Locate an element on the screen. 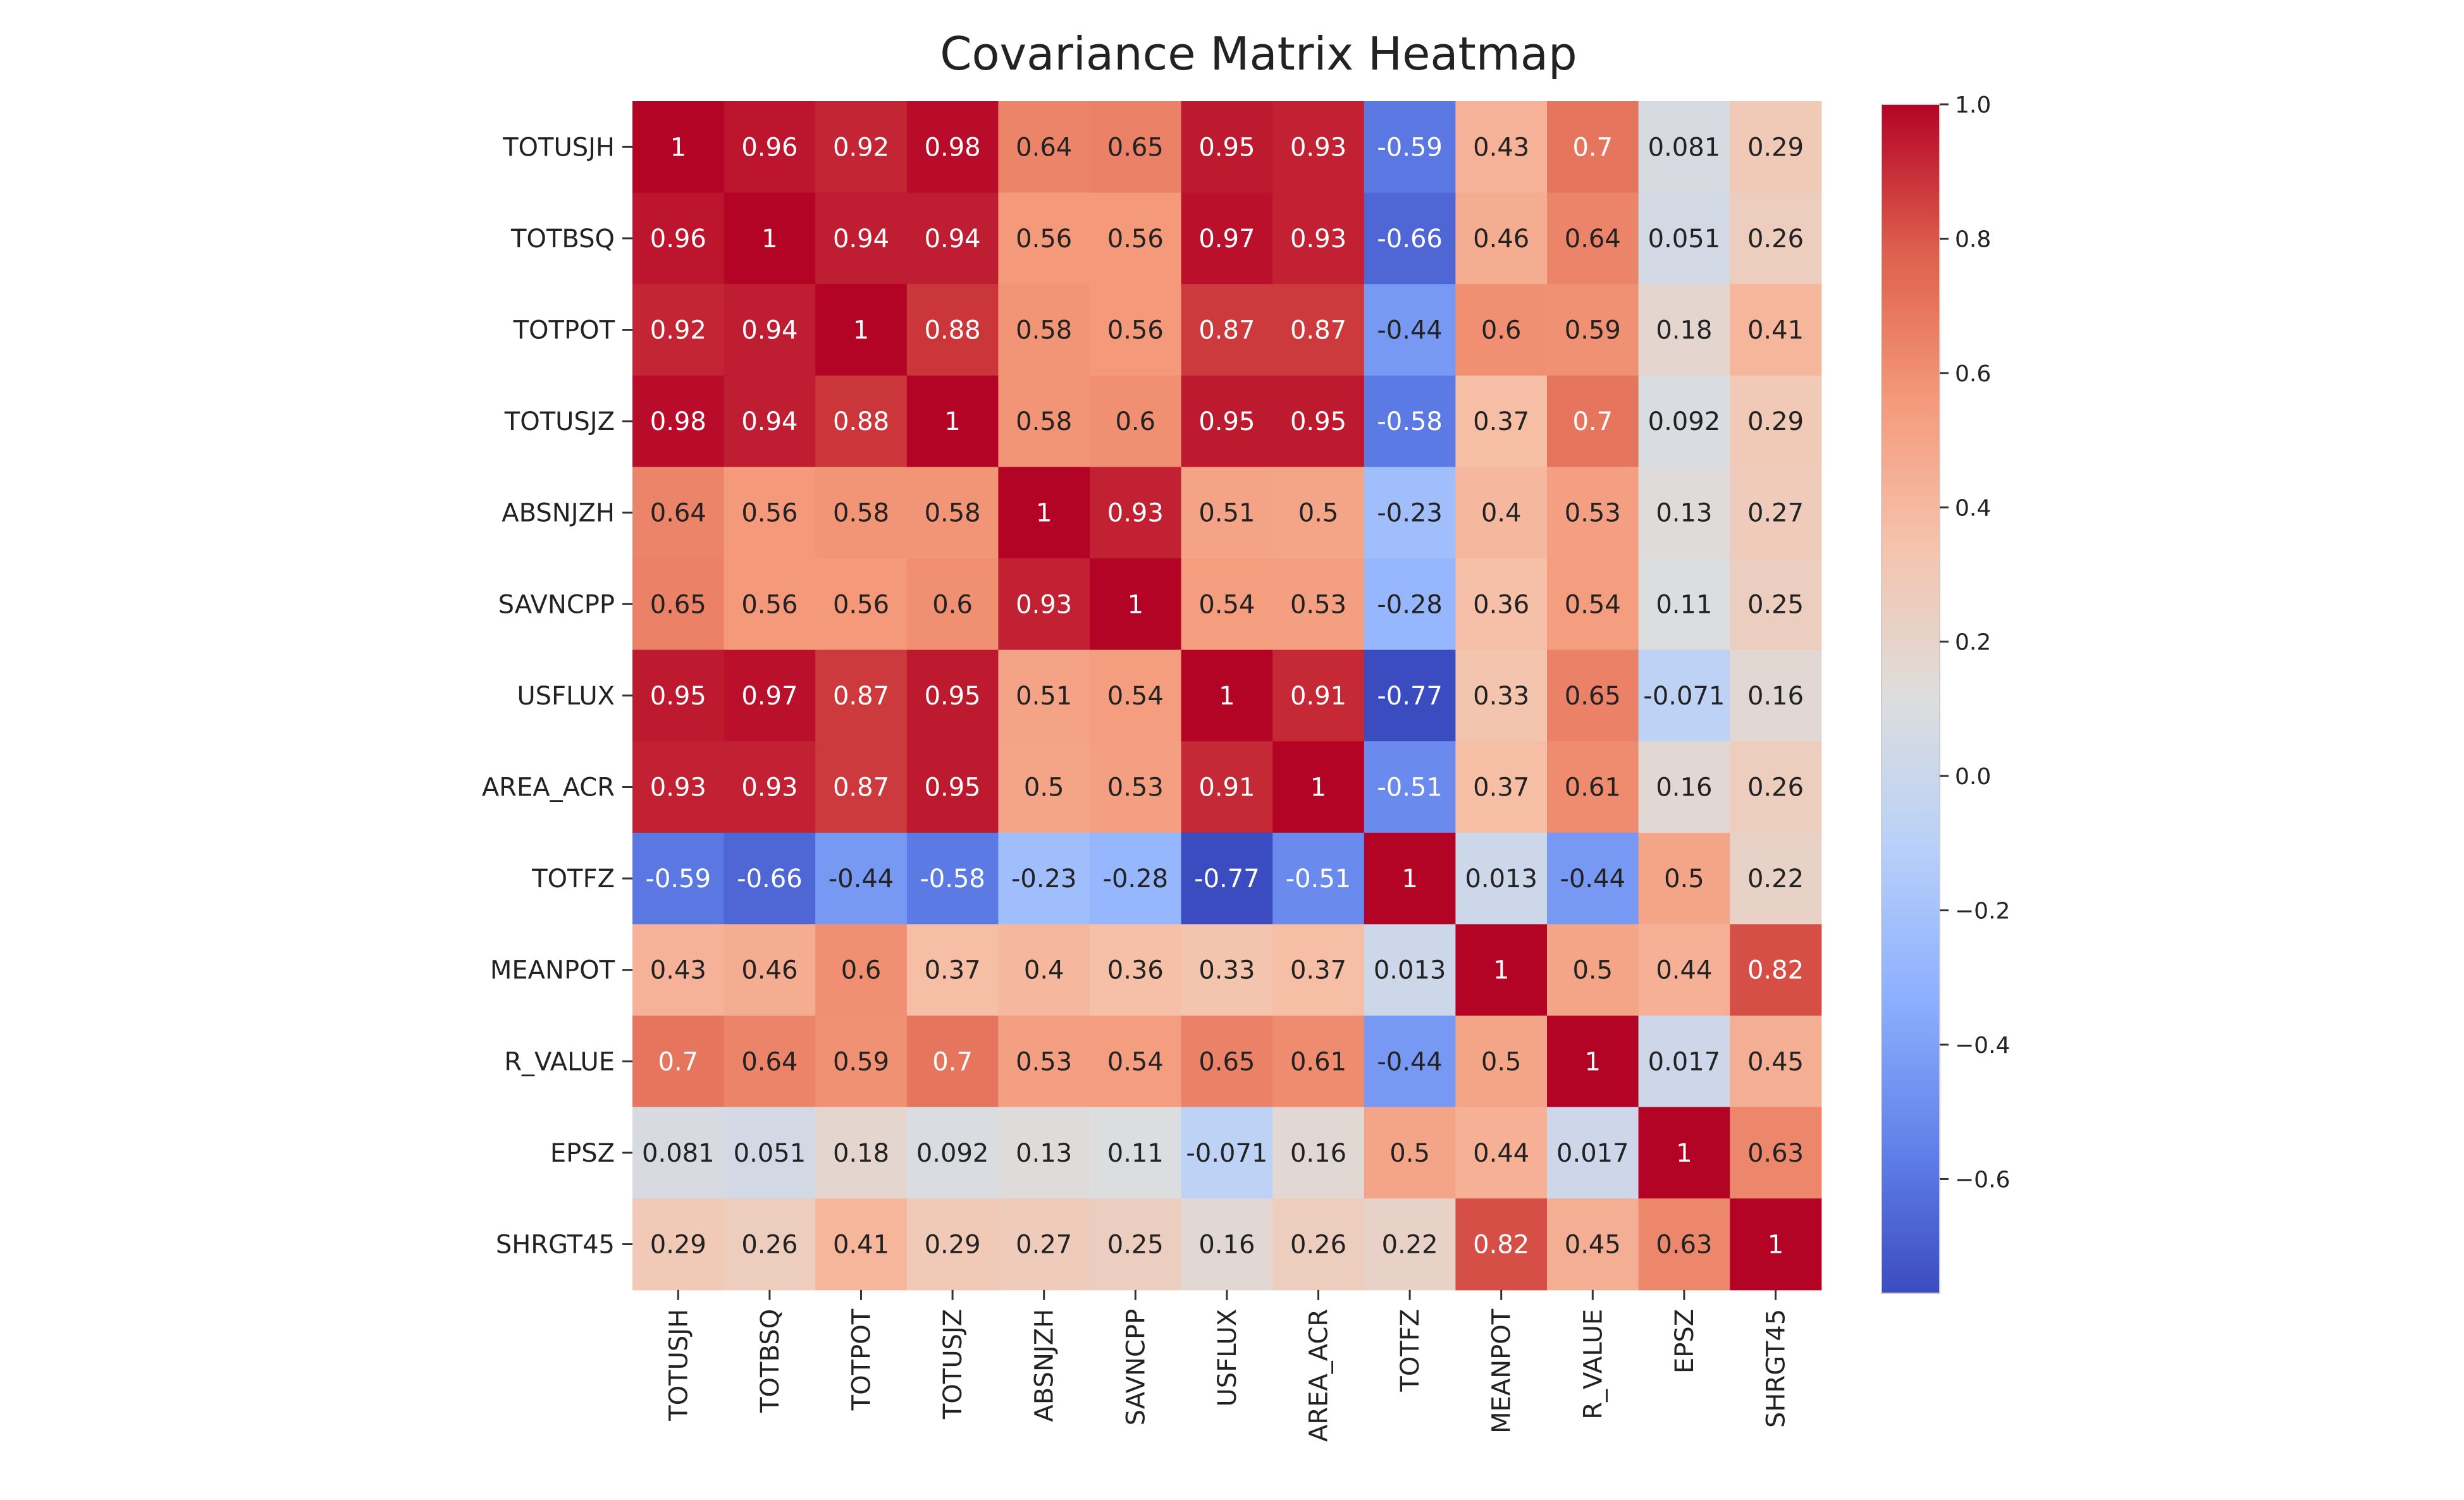 The image size is (2464, 1500). cell-value-label: 0.92 is located at coordinates (678, 330).